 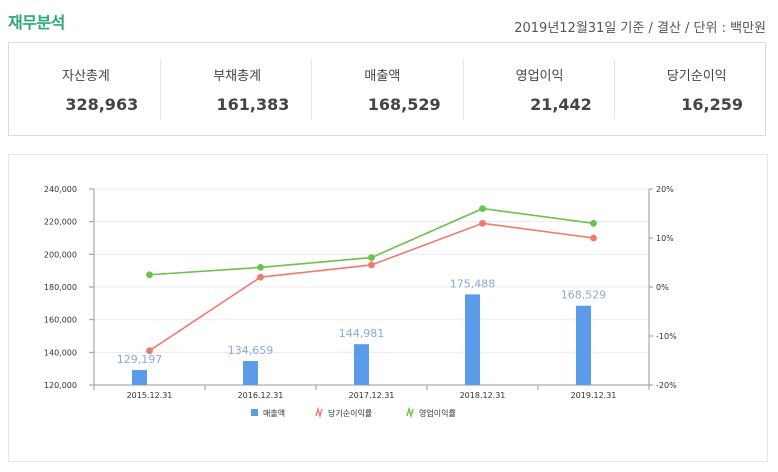 What do you see at coordinates (60, 320) in the screenshot?
I see `y-tick-label-left: 160,000` at bounding box center [60, 320].